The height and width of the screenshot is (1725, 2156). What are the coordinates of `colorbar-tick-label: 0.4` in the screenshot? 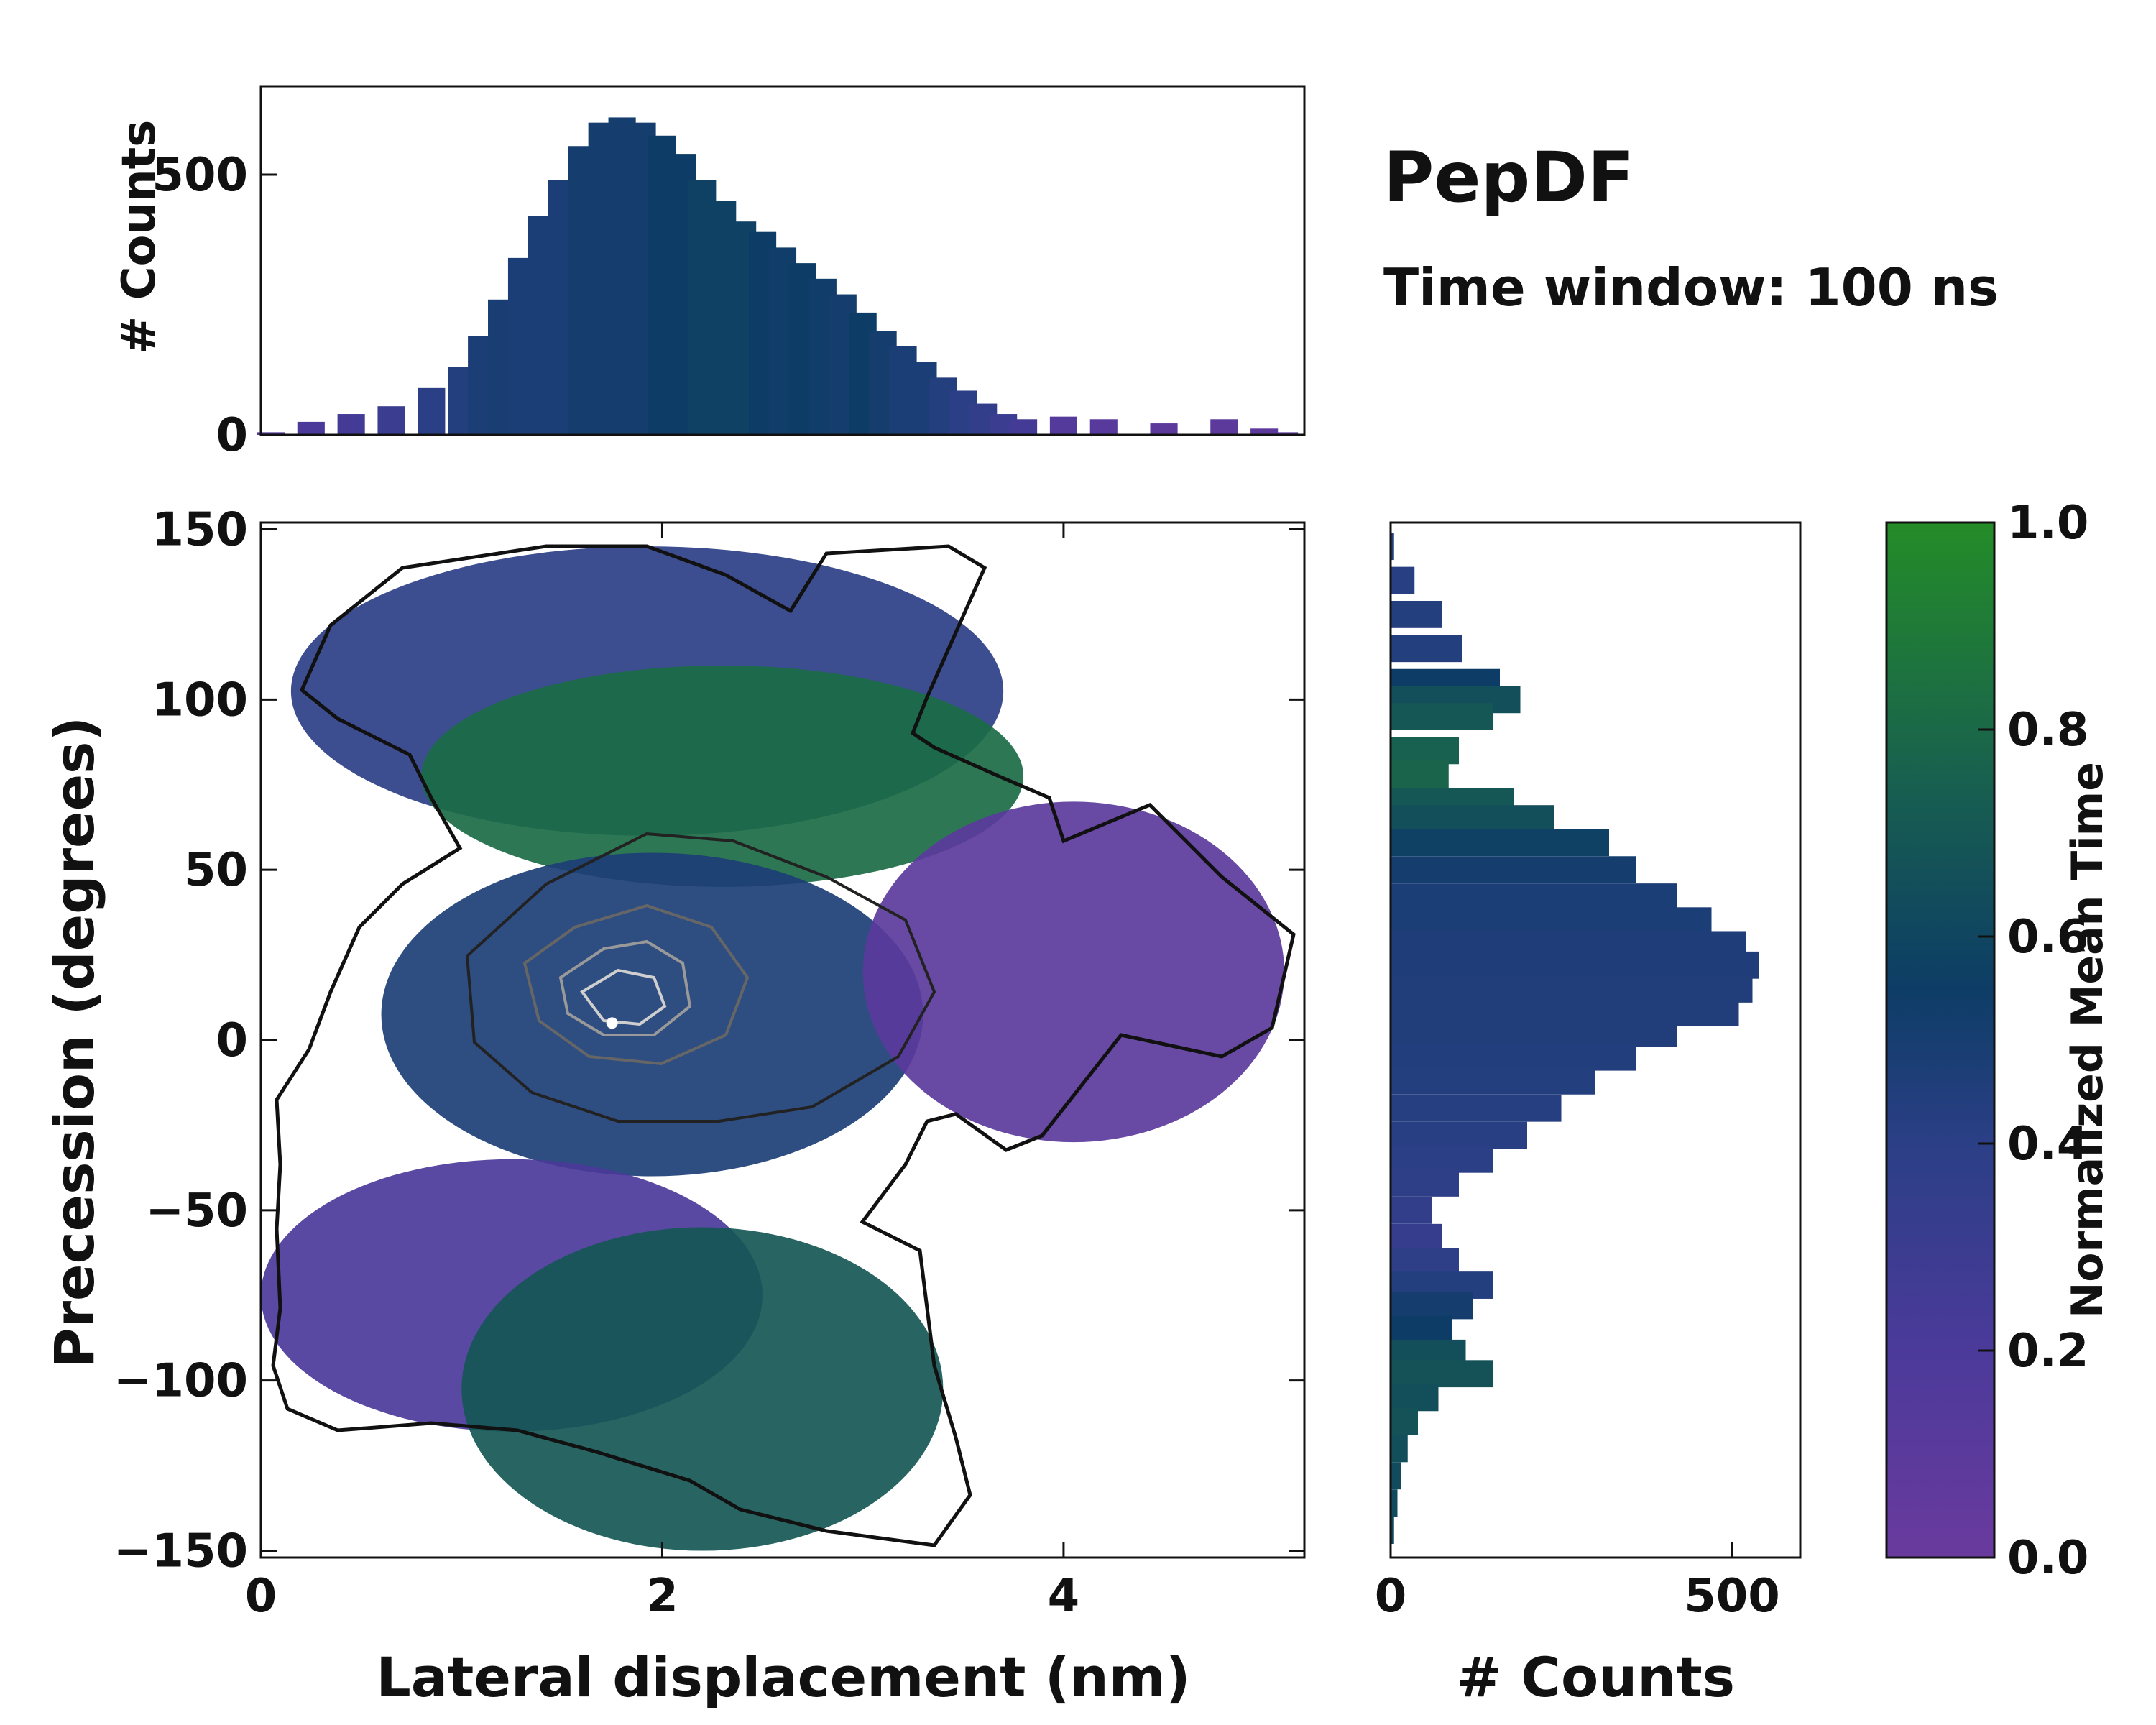 It's located at (2047, 1144).